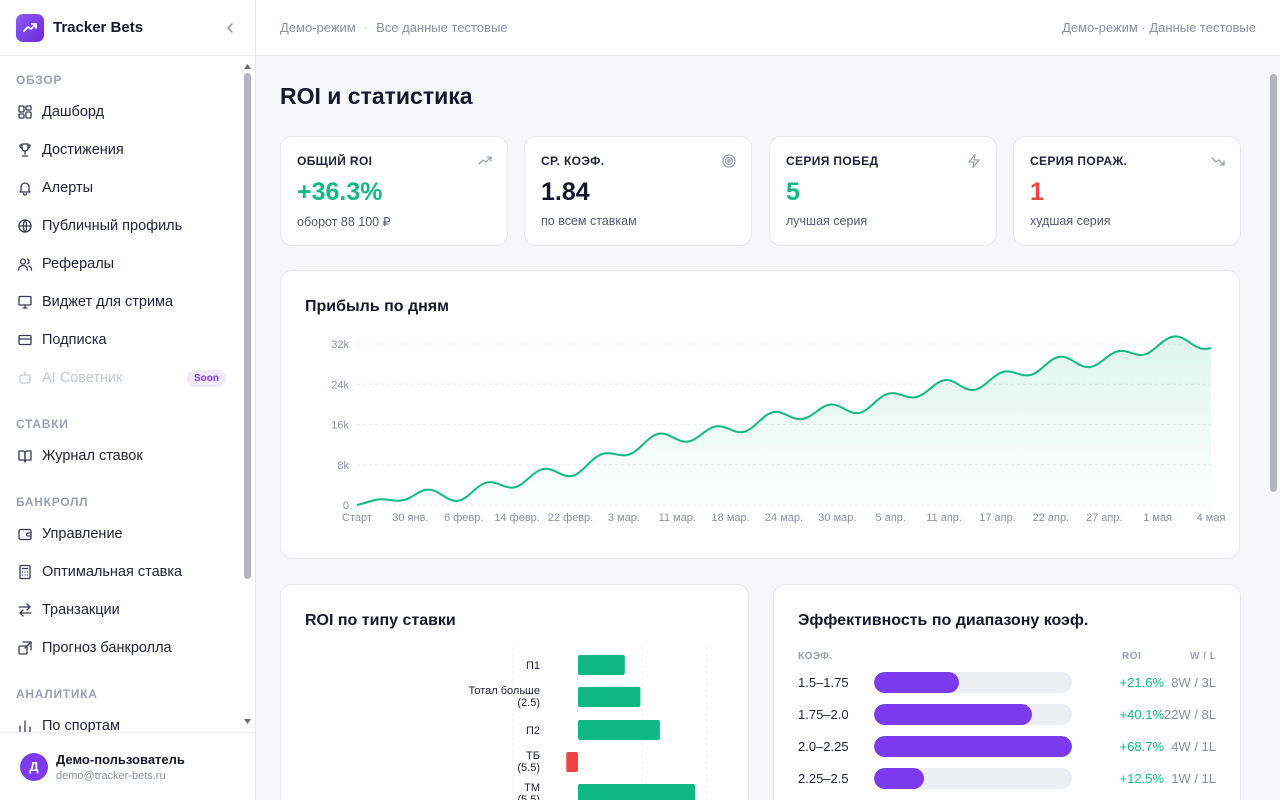 This screenshot has height=800, width=1280. I want to click on scroll-down-arrow-icon, so click(247, 721).